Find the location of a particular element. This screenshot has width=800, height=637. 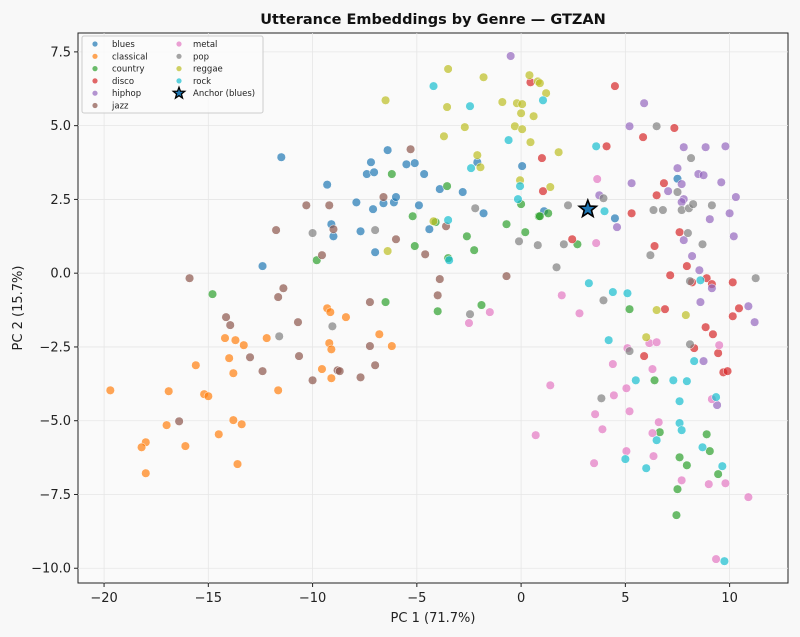

legend-marker-rock is located at coordinates (179, 81).